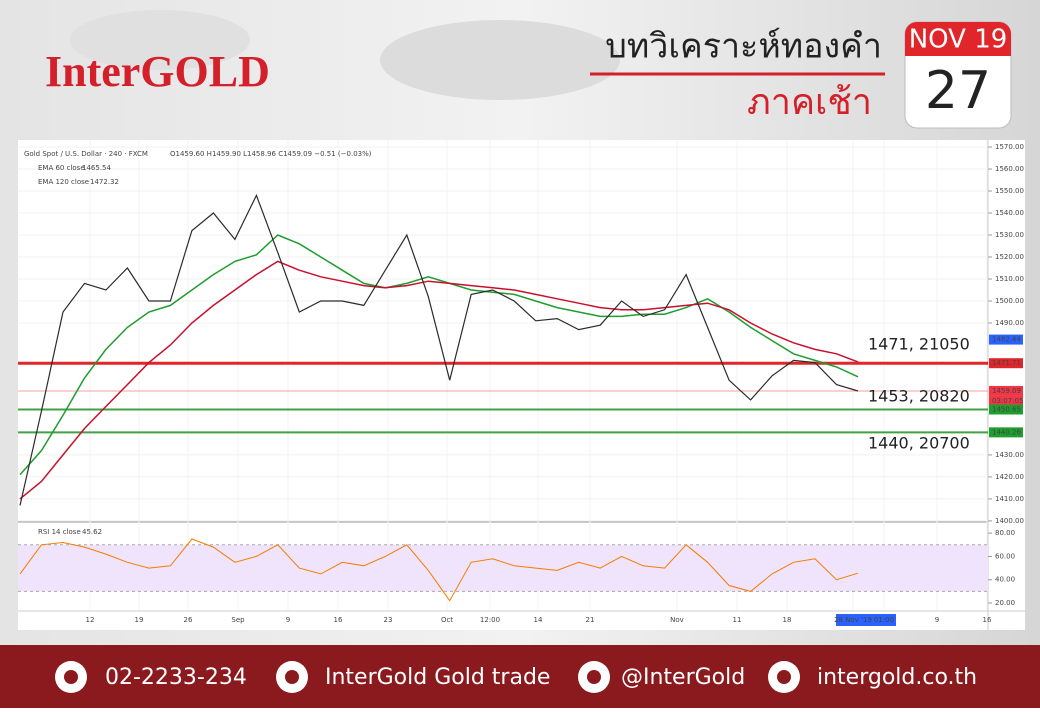 This screenshot has width=1040, height=712. I want to click on footer-line: @InterGold, so click(683, 677).